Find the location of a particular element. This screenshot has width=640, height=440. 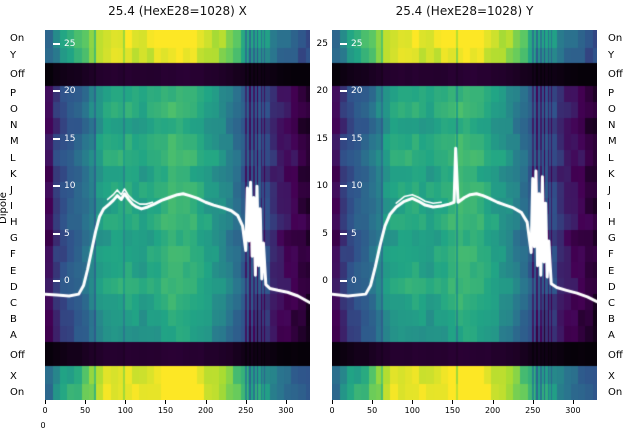

y-axis-left: On Y Off P O N M L K J I H G F E D C B A Off X On is located at coordinates (22, 220).